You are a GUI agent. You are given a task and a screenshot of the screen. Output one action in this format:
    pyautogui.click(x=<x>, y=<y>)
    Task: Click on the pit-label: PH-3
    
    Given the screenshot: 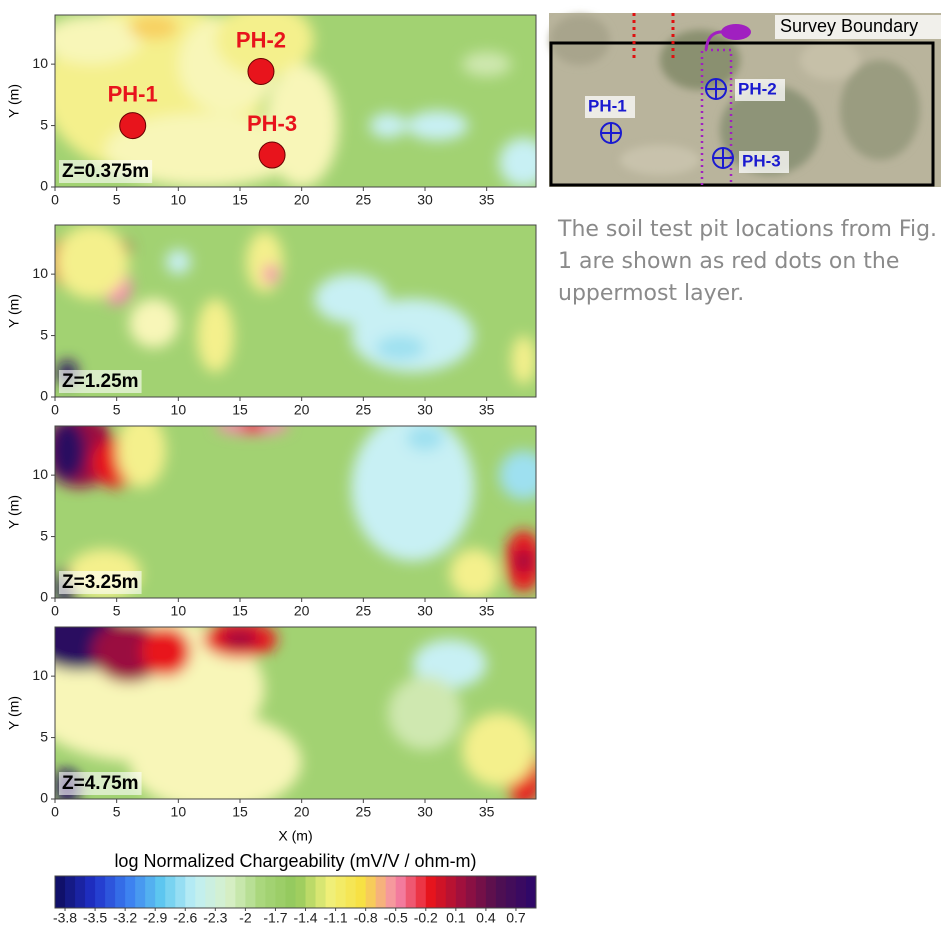 What is the action you would take?
    pyautogui.click(x=761, y=160)
    